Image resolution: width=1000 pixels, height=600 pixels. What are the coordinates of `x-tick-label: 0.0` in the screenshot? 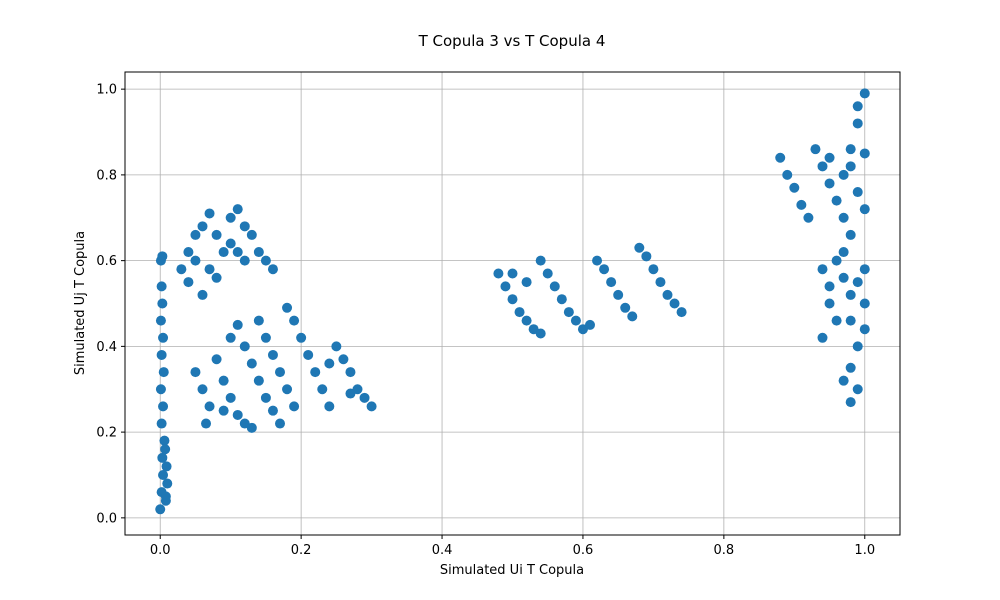 It's located at (160, 550).